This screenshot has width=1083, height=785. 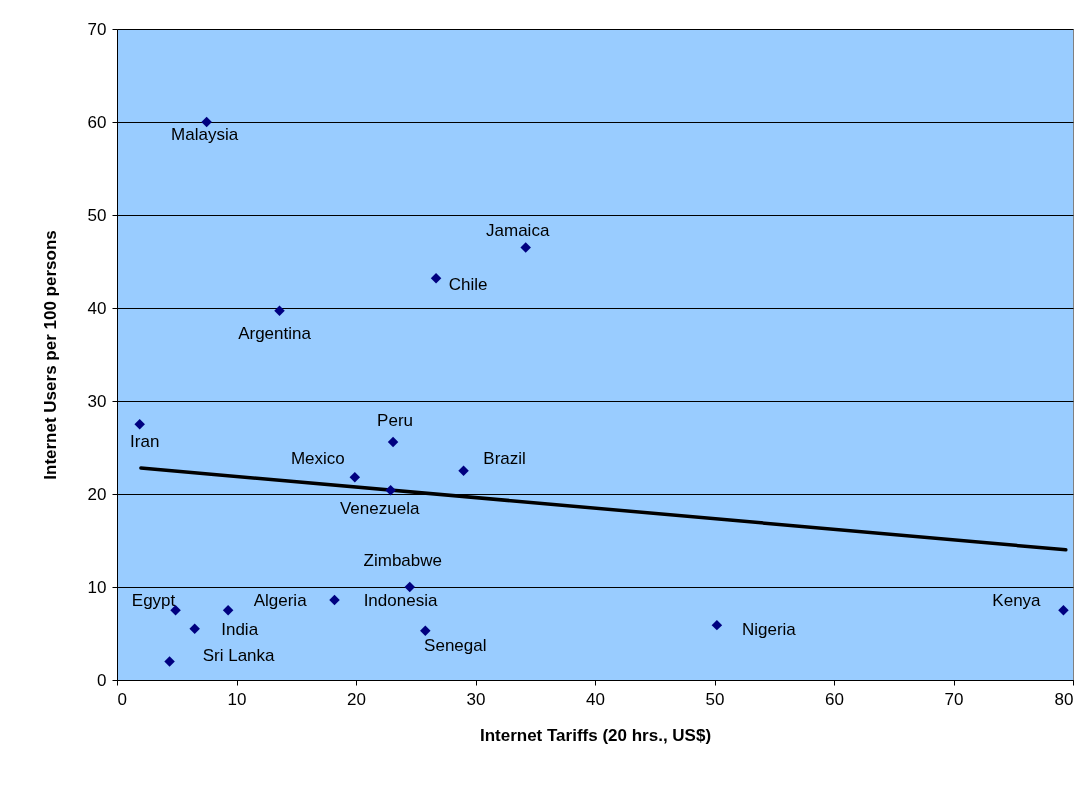 What do you see at coordinates (455, 645) in the screenshot?
I see `data-label: Senegal` at bounding box center [455, 645].